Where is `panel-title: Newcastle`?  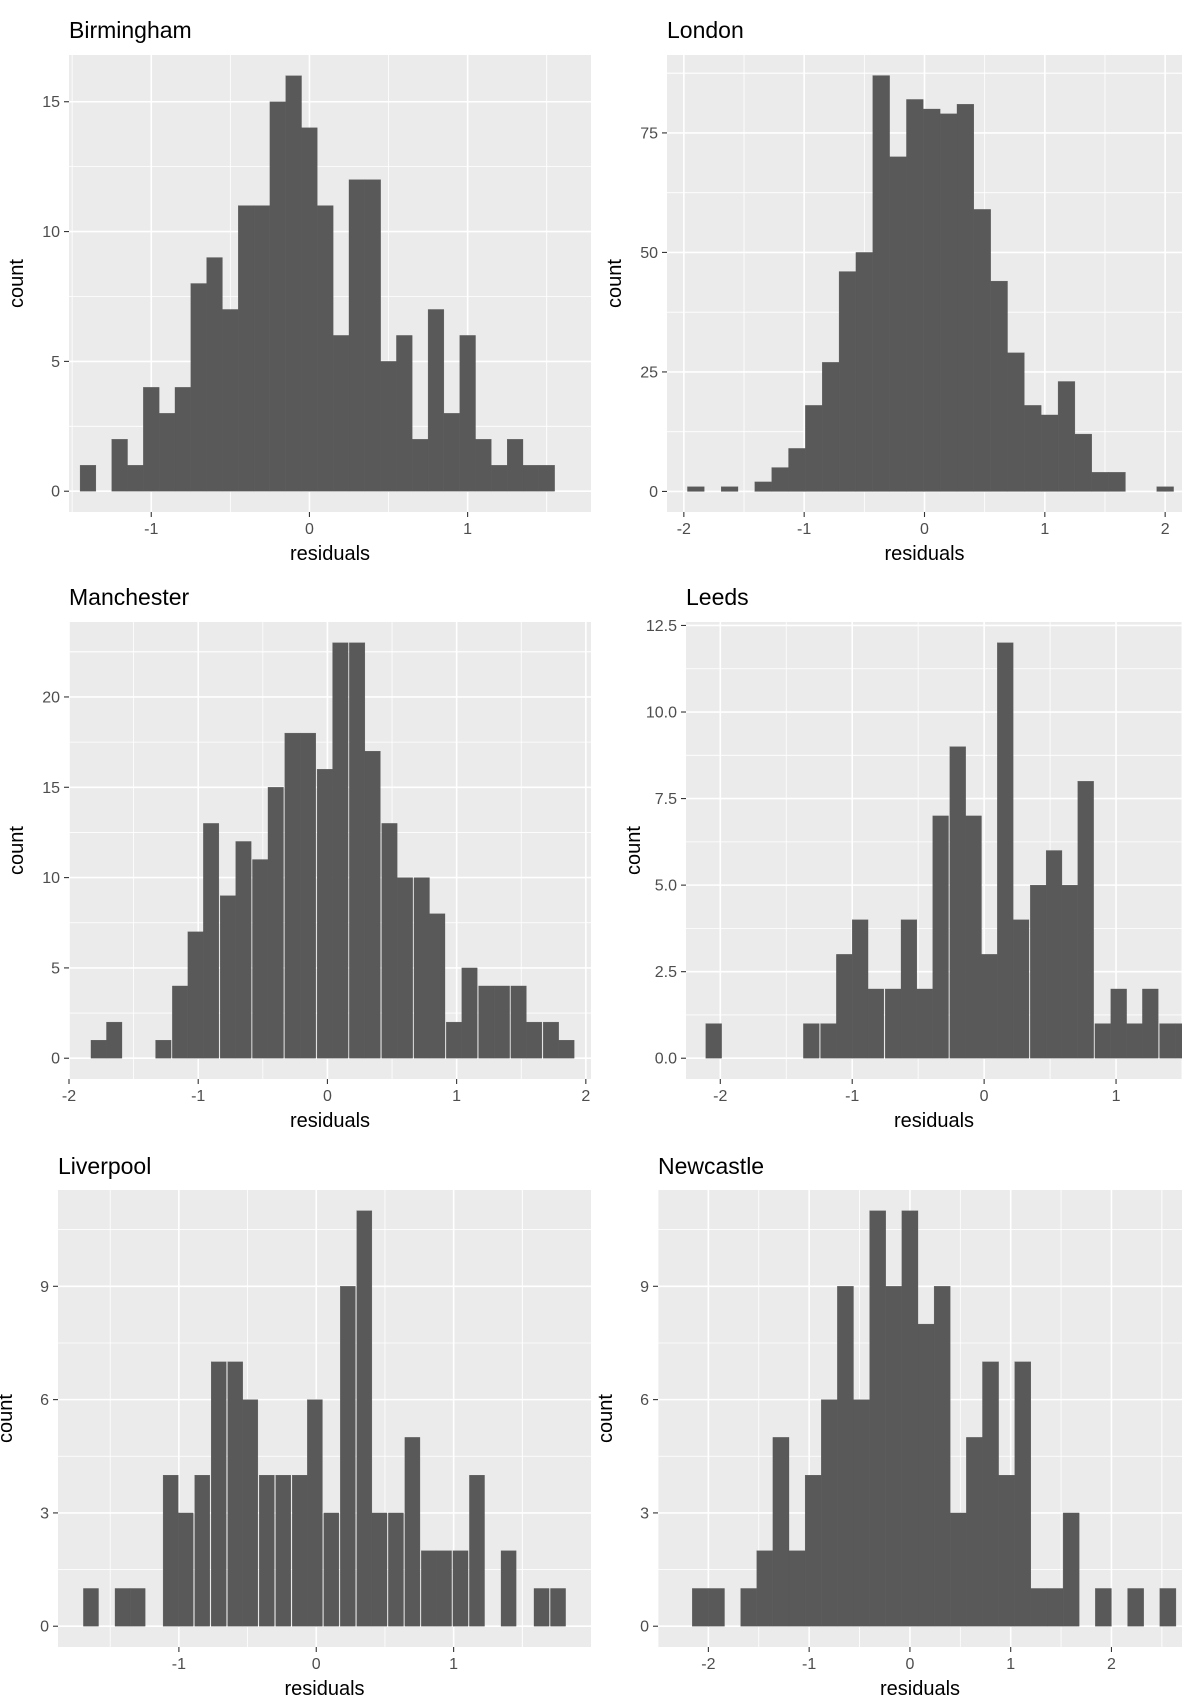
panel-title: Newcastle is located at coordinates (711, 1166).